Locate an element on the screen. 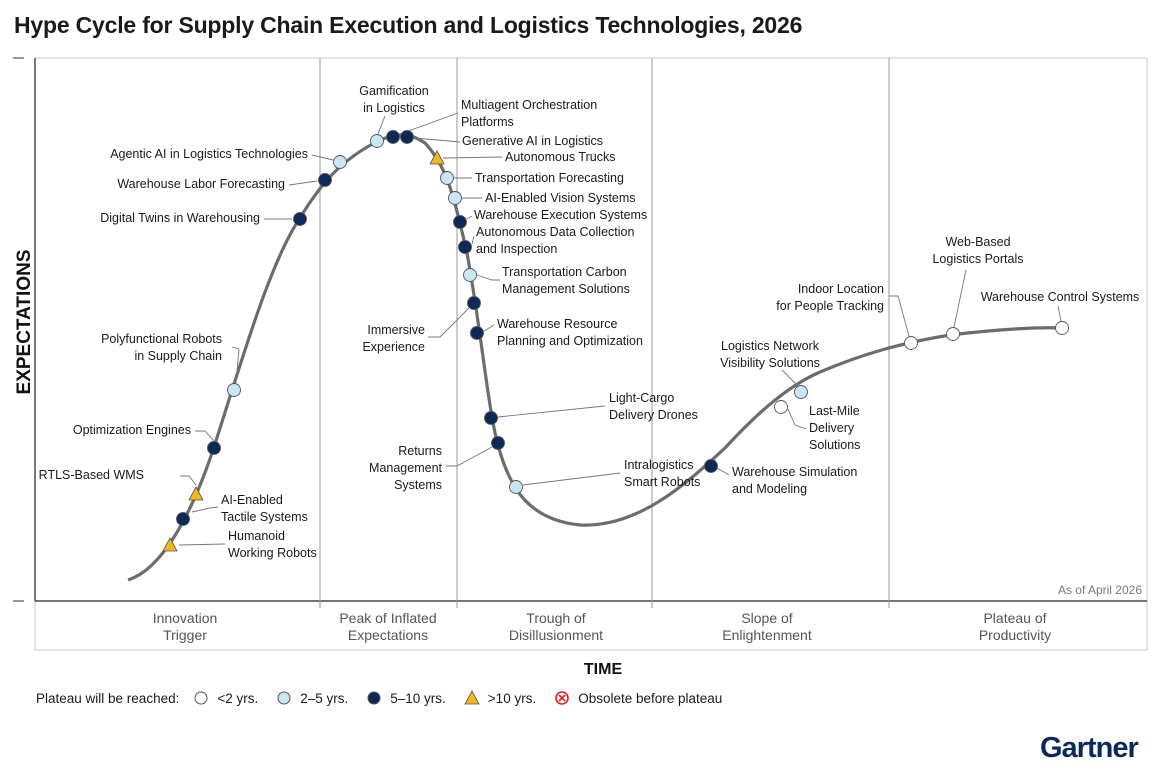  tech-label-autonomous-trucks: Autonomous Trucks is located at coordinates (560, 157).